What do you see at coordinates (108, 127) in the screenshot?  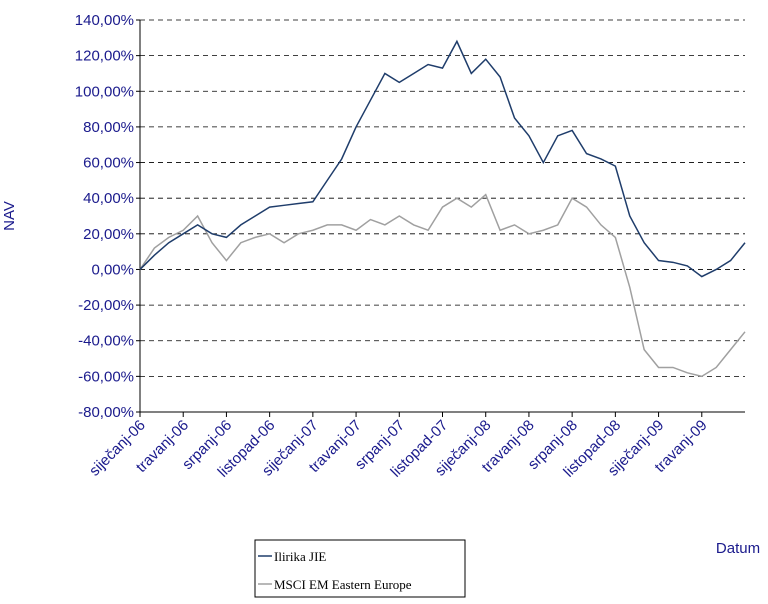 I see `y-tick-label: 80,00%` at bounding box center [108, 127].